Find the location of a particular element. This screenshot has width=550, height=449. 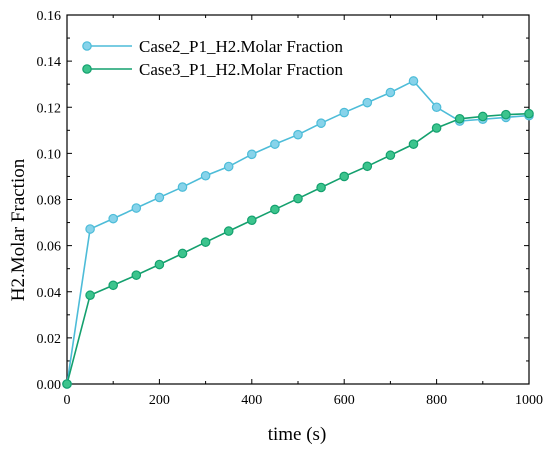

y-tick-label: 0.16 is located at coordinates (49, 16).